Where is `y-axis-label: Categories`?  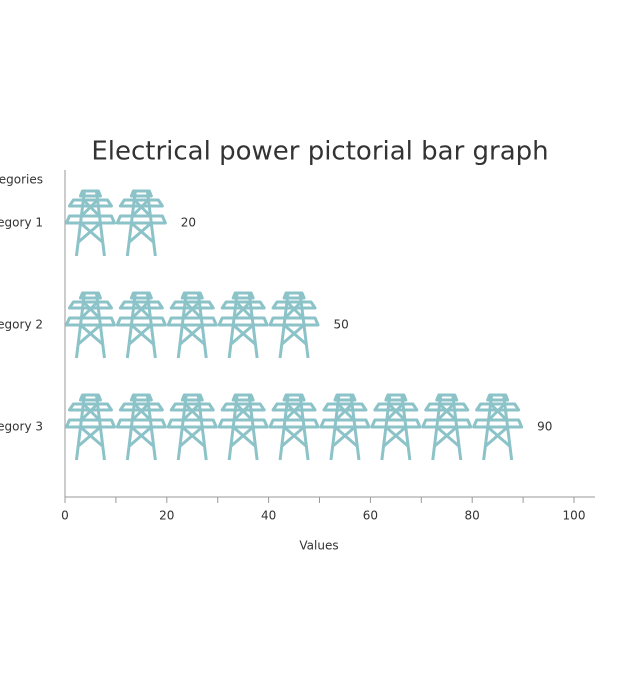
y-axis-label: Categories is located at coordinates (21, 180).